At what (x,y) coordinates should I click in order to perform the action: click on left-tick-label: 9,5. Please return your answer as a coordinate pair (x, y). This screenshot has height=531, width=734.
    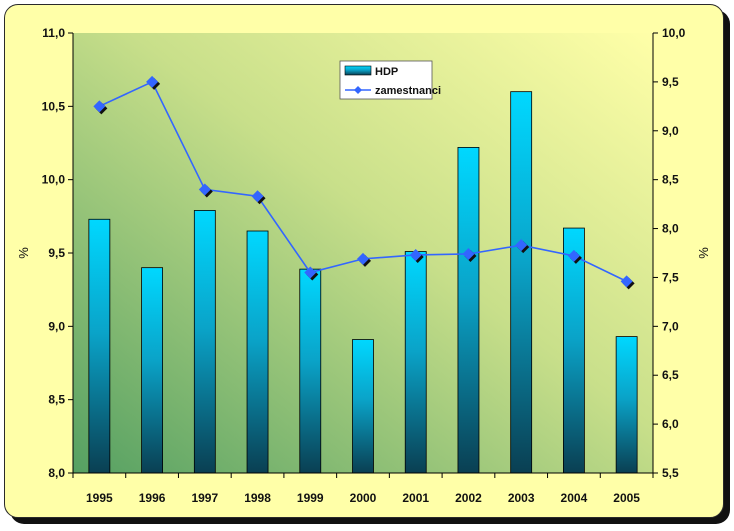
    Looking at the image, I should click on (56, 253).